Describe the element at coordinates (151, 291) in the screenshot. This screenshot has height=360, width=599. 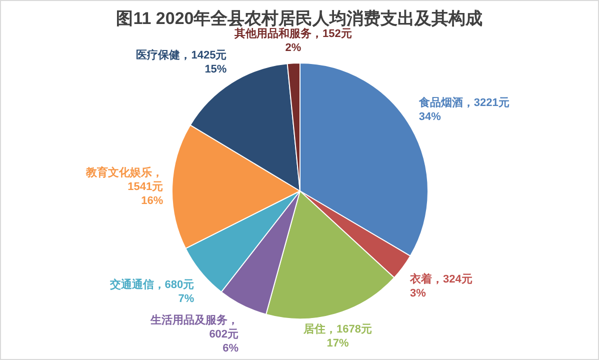
I see `slice-label: 交通通信，680元 7%` at that location.